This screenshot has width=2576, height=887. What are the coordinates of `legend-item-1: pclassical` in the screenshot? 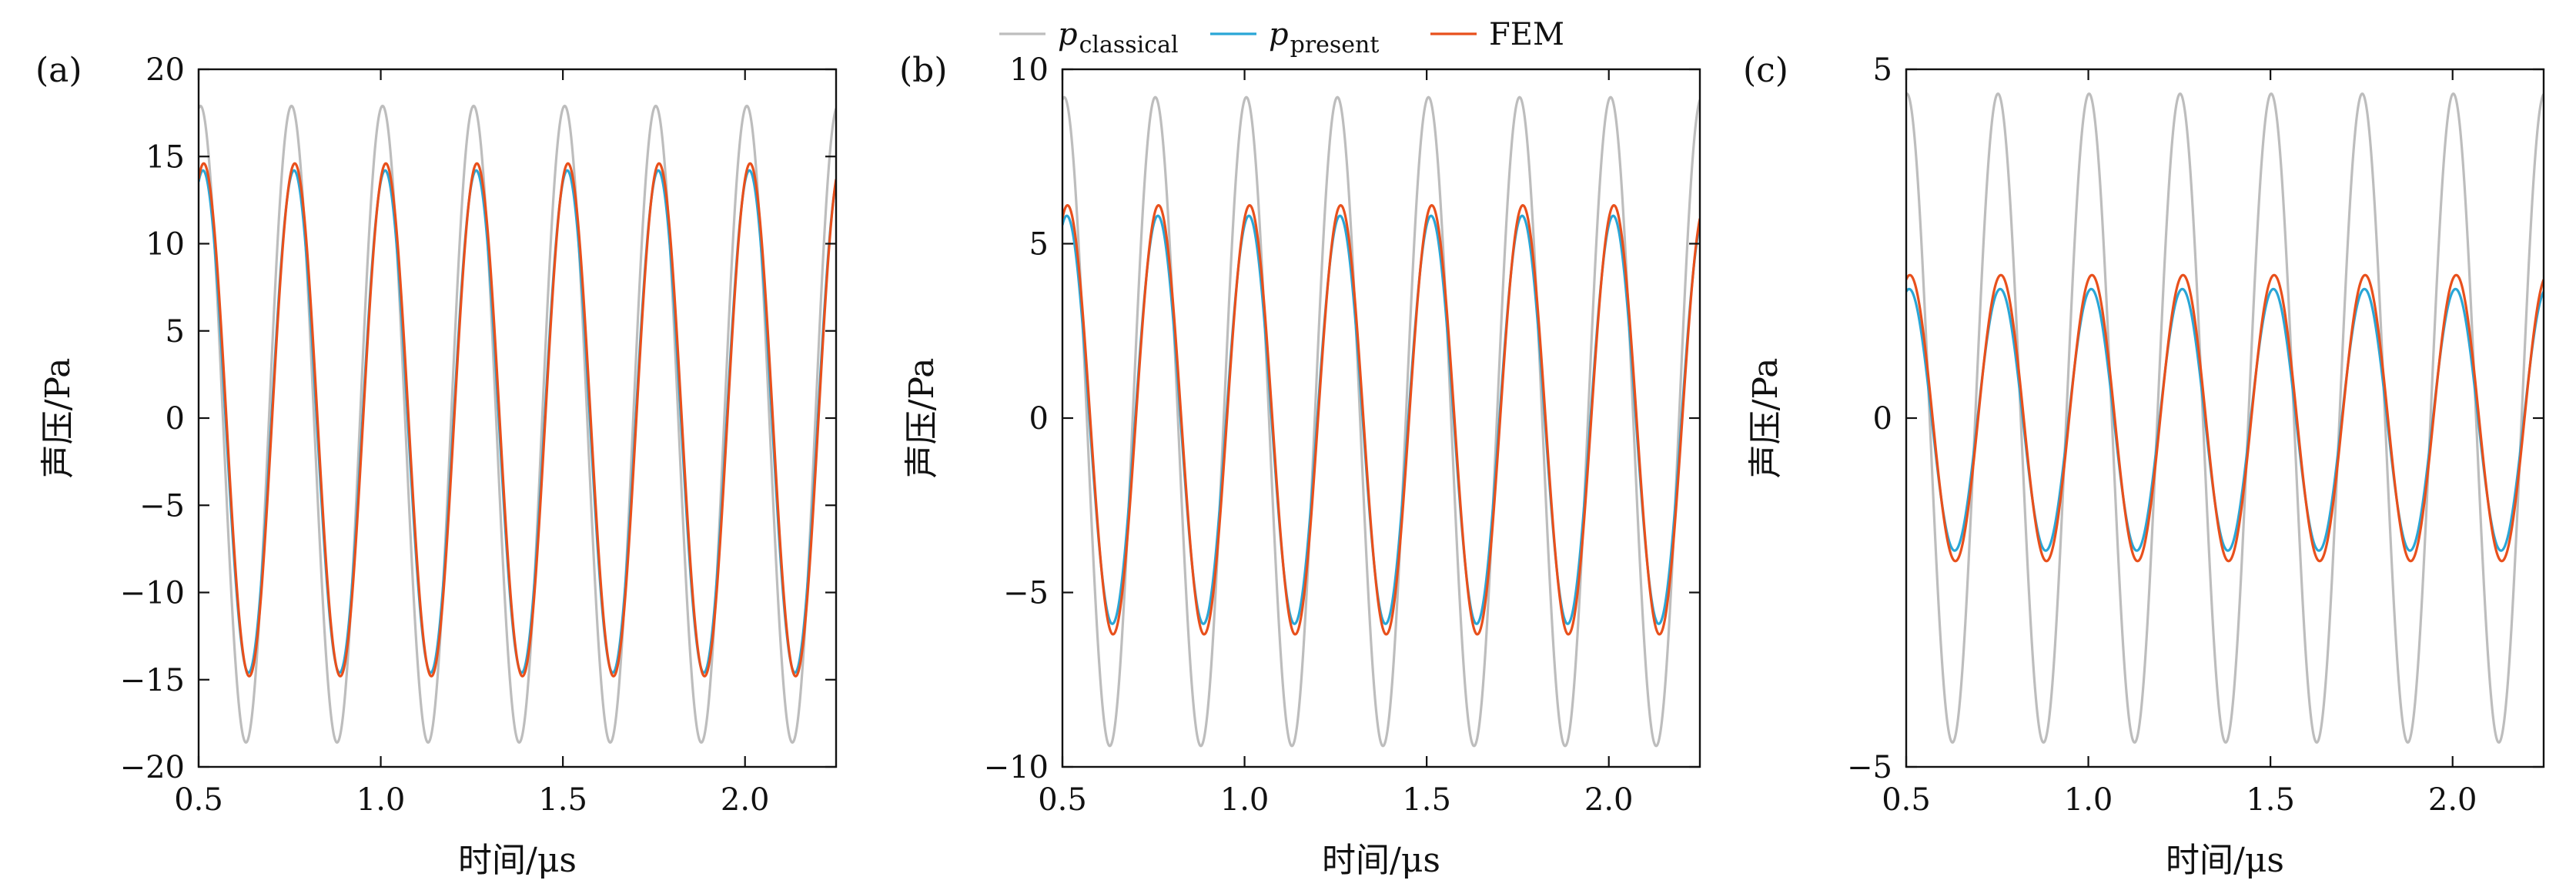 It's located at (1089, 38).